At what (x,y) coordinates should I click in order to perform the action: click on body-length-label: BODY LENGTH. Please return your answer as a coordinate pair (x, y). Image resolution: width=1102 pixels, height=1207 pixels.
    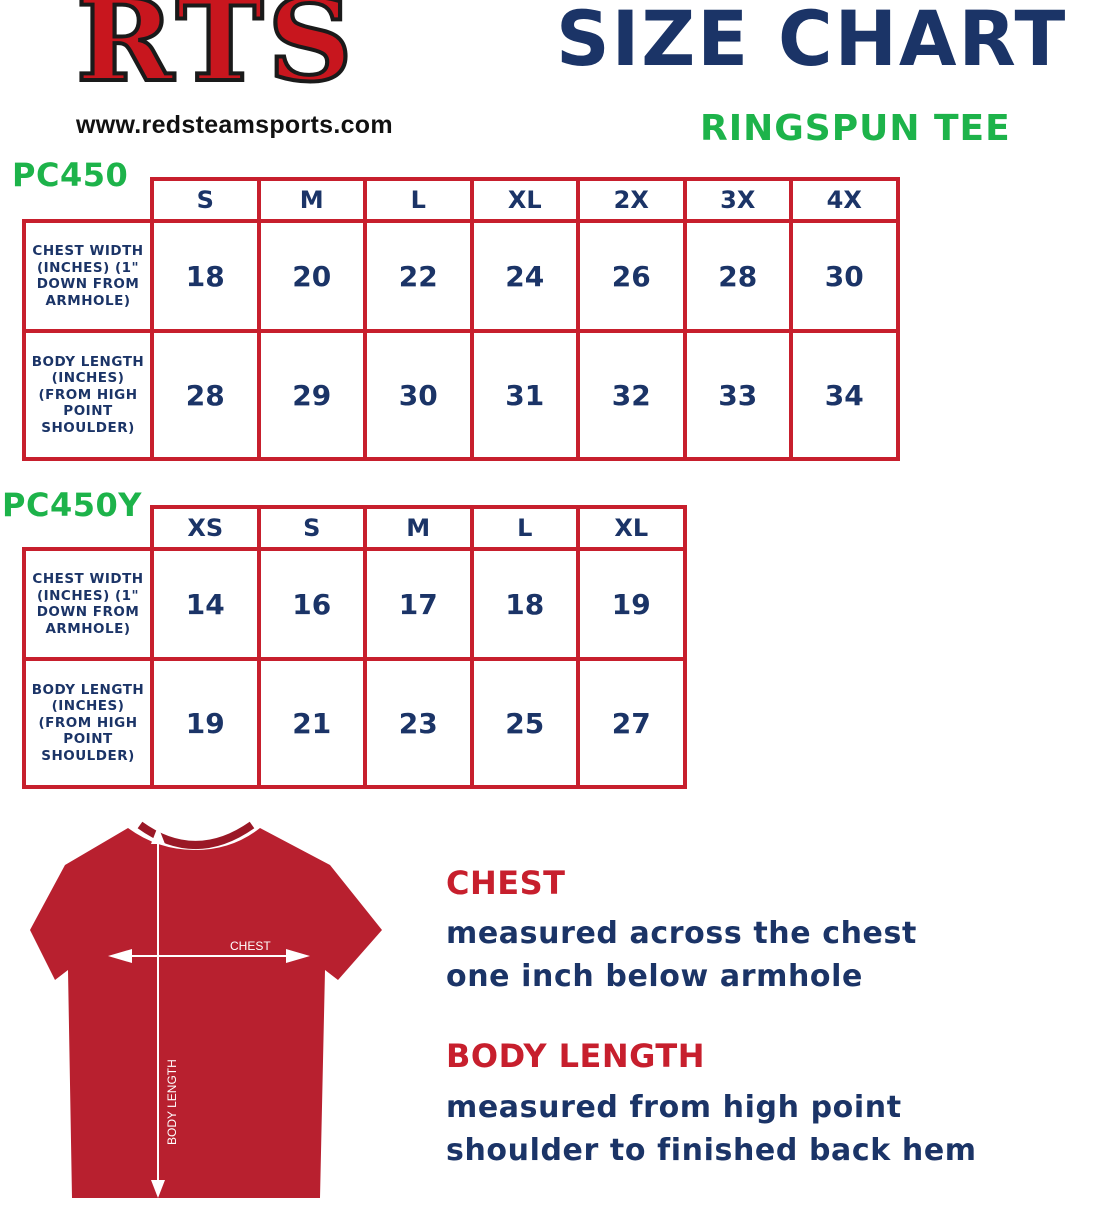
    Looking at the image, I should click on (172, 1102).